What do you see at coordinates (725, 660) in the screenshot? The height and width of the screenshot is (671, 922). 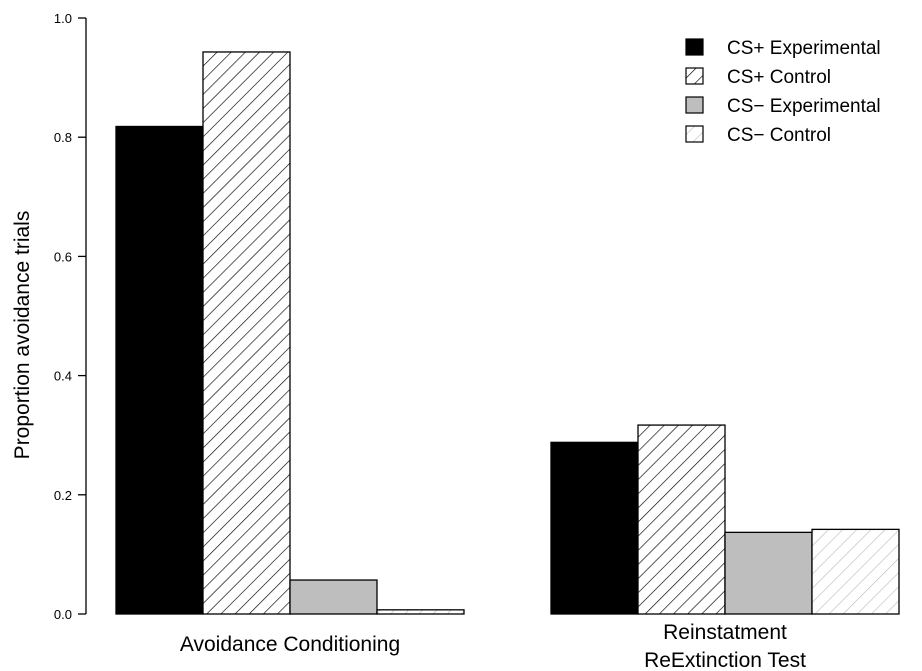 I see `category-label: ReExtinction Test` at bounding box center [725, 660].